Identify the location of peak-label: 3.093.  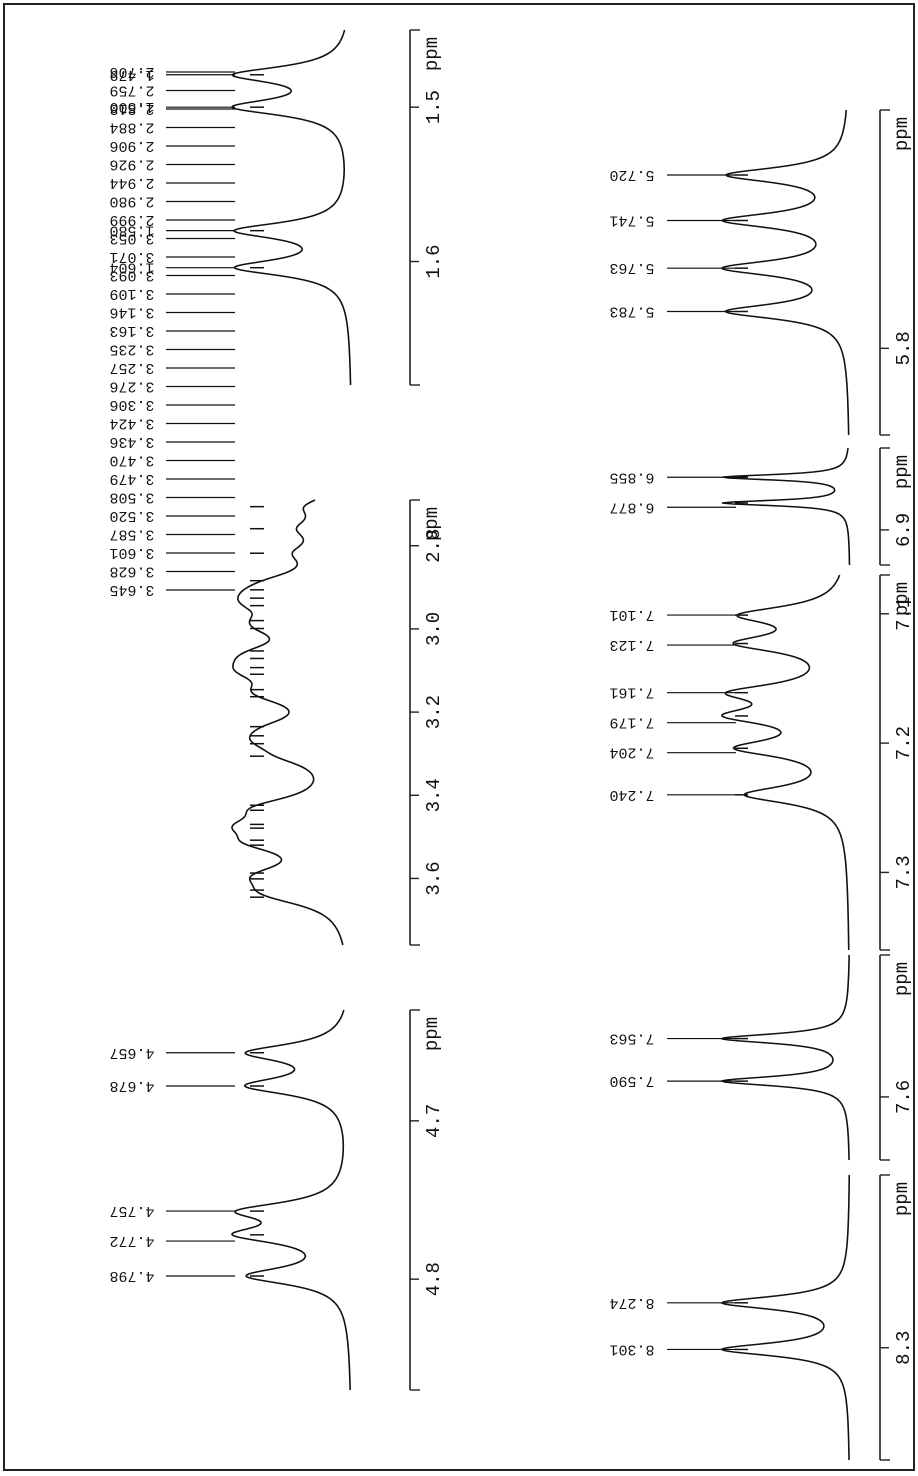
(131, 275).